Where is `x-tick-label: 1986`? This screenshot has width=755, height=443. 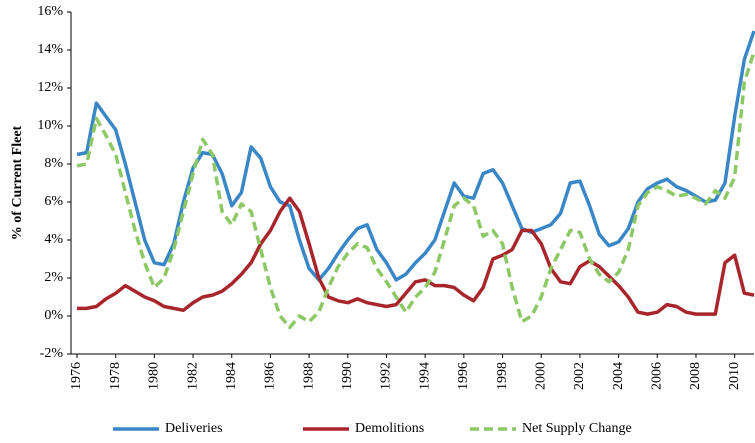 x-tick-label: 1986 is located at coordinates (270, 376).